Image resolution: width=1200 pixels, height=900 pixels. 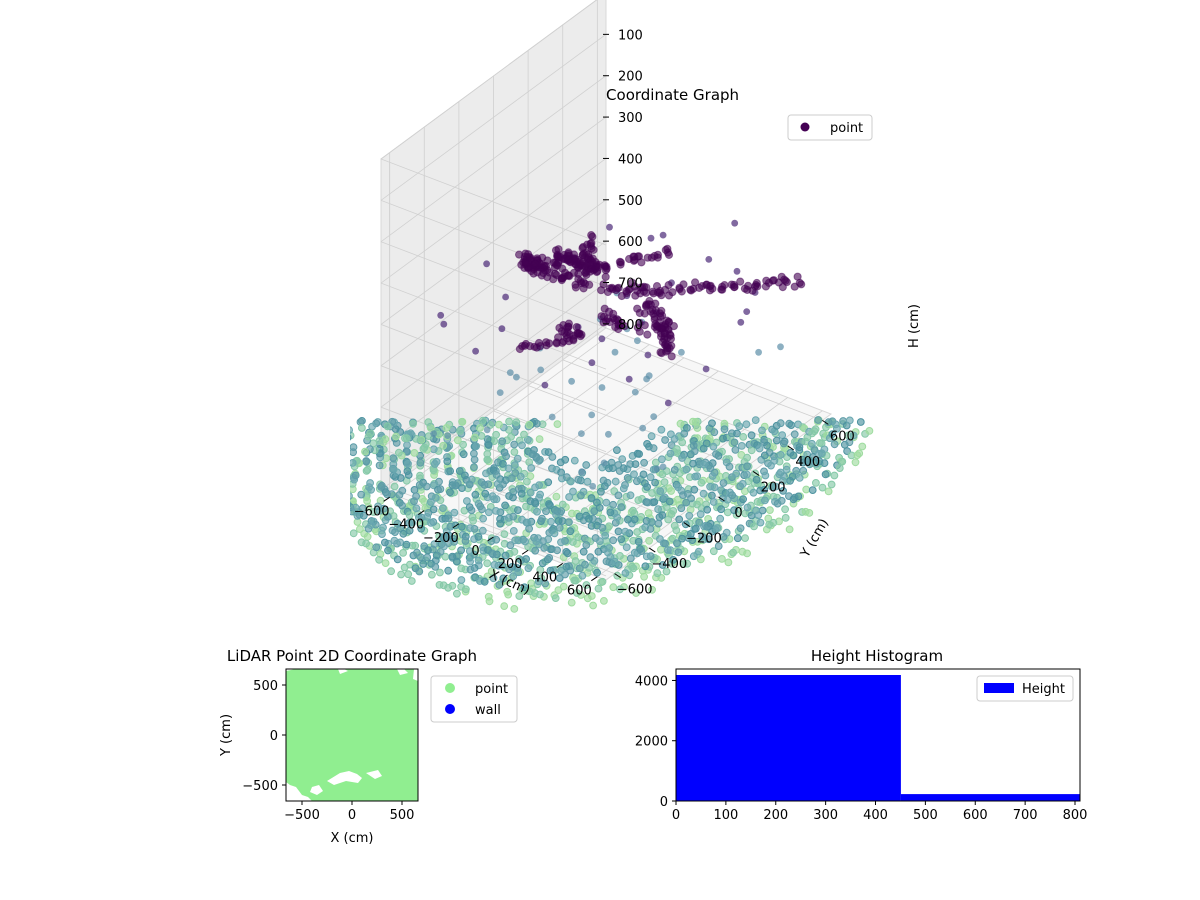 What do you see at coordinates (226, 735) in the screenshot?
I see `chart-2d-ylabel: Y (cm)` at bounding box center [226, 735].